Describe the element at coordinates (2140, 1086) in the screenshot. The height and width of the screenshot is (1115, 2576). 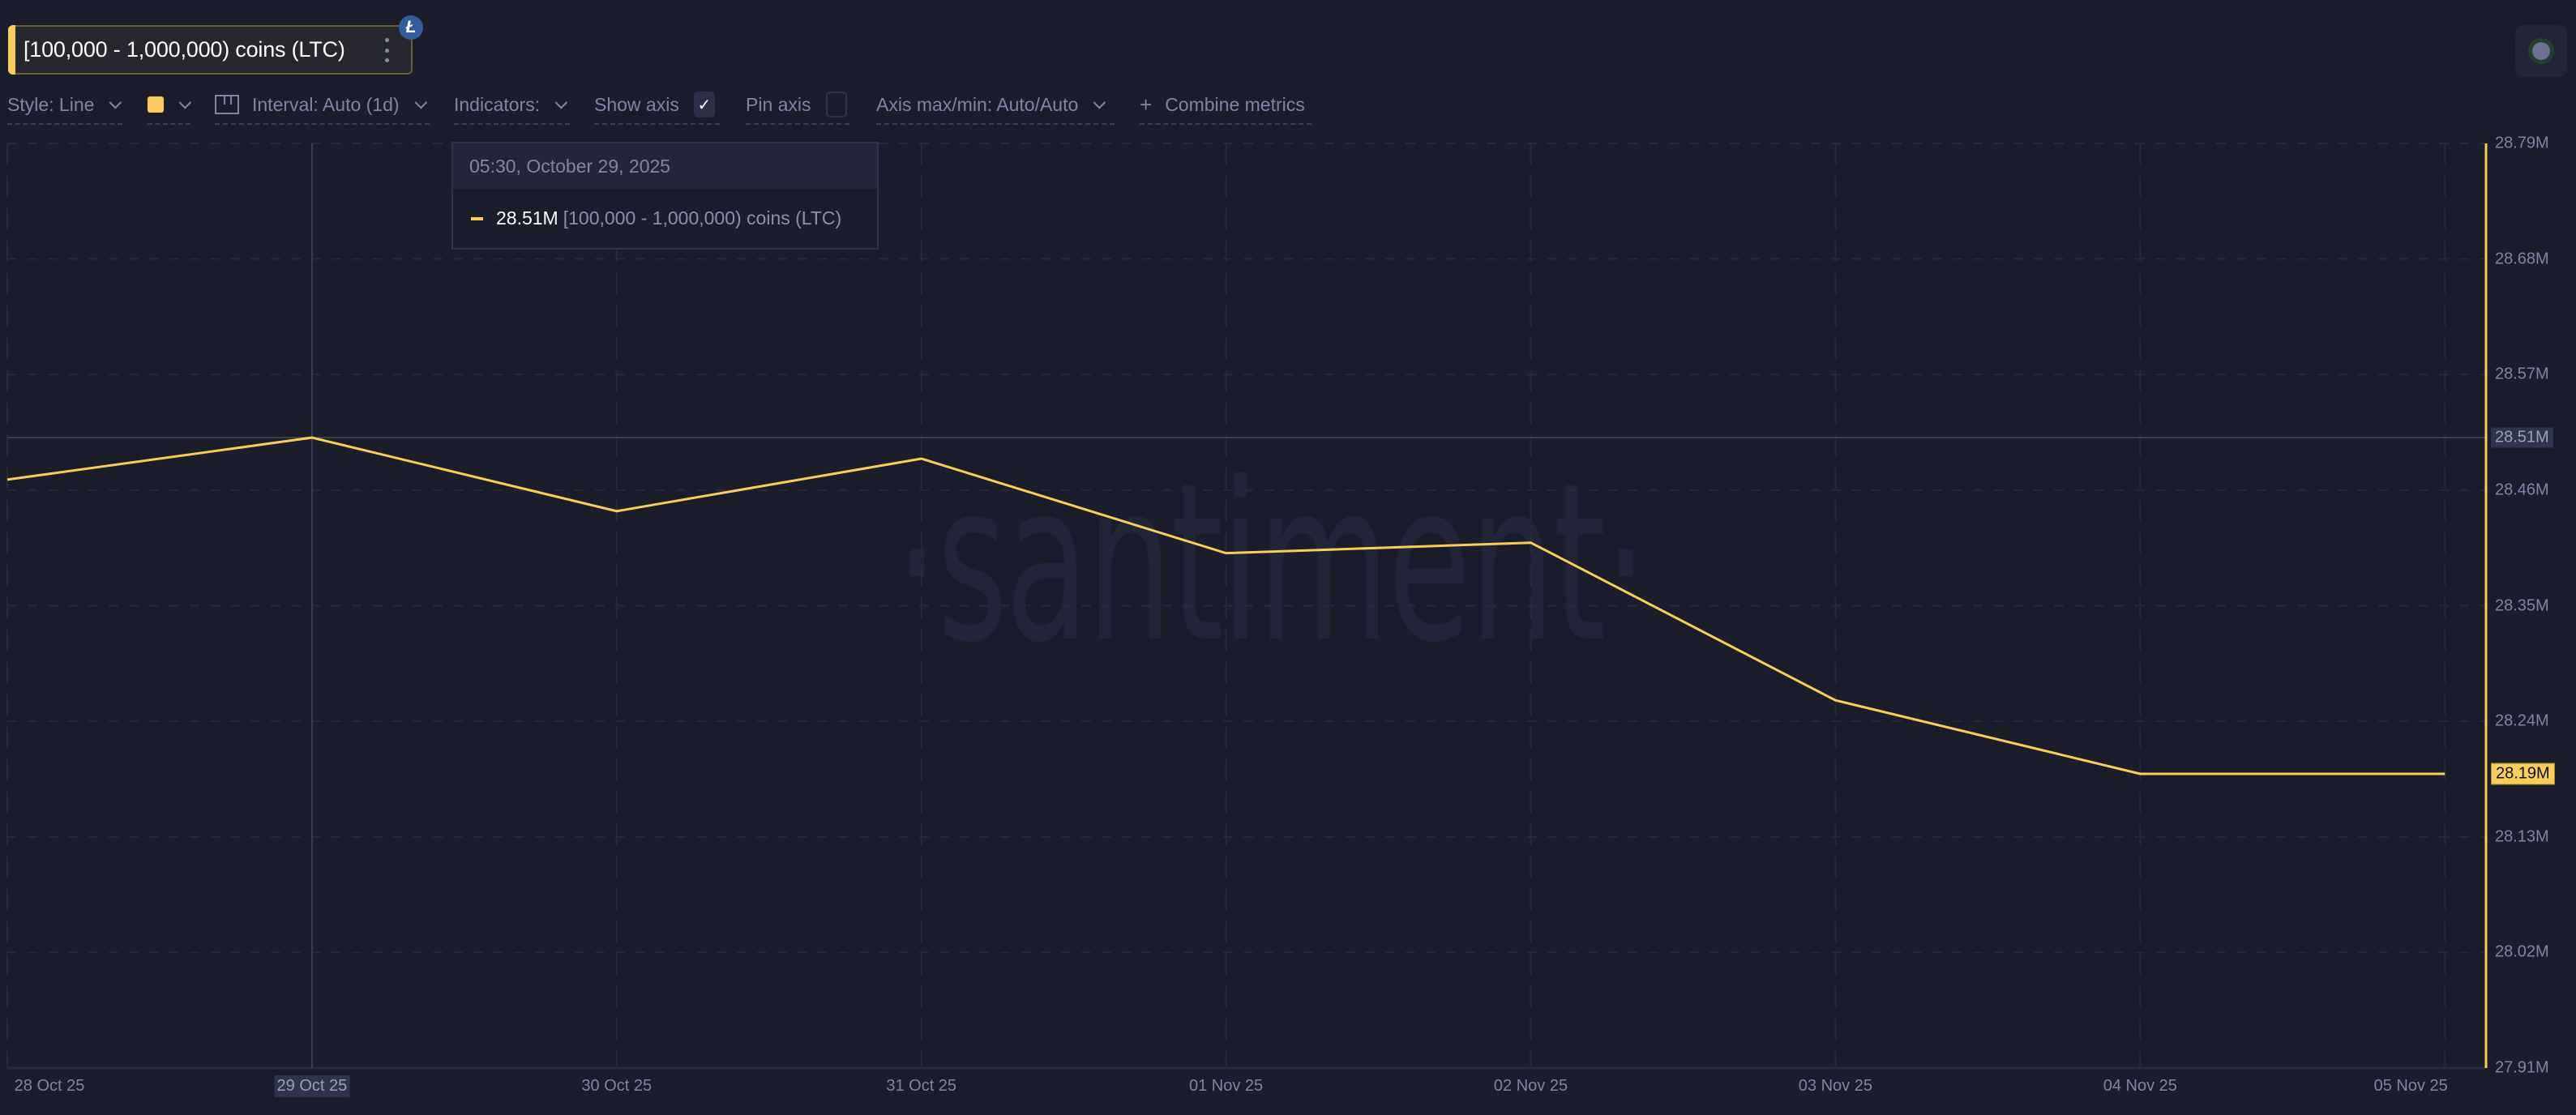
I see `x-tick-label: 04 Nov 25` at that location.